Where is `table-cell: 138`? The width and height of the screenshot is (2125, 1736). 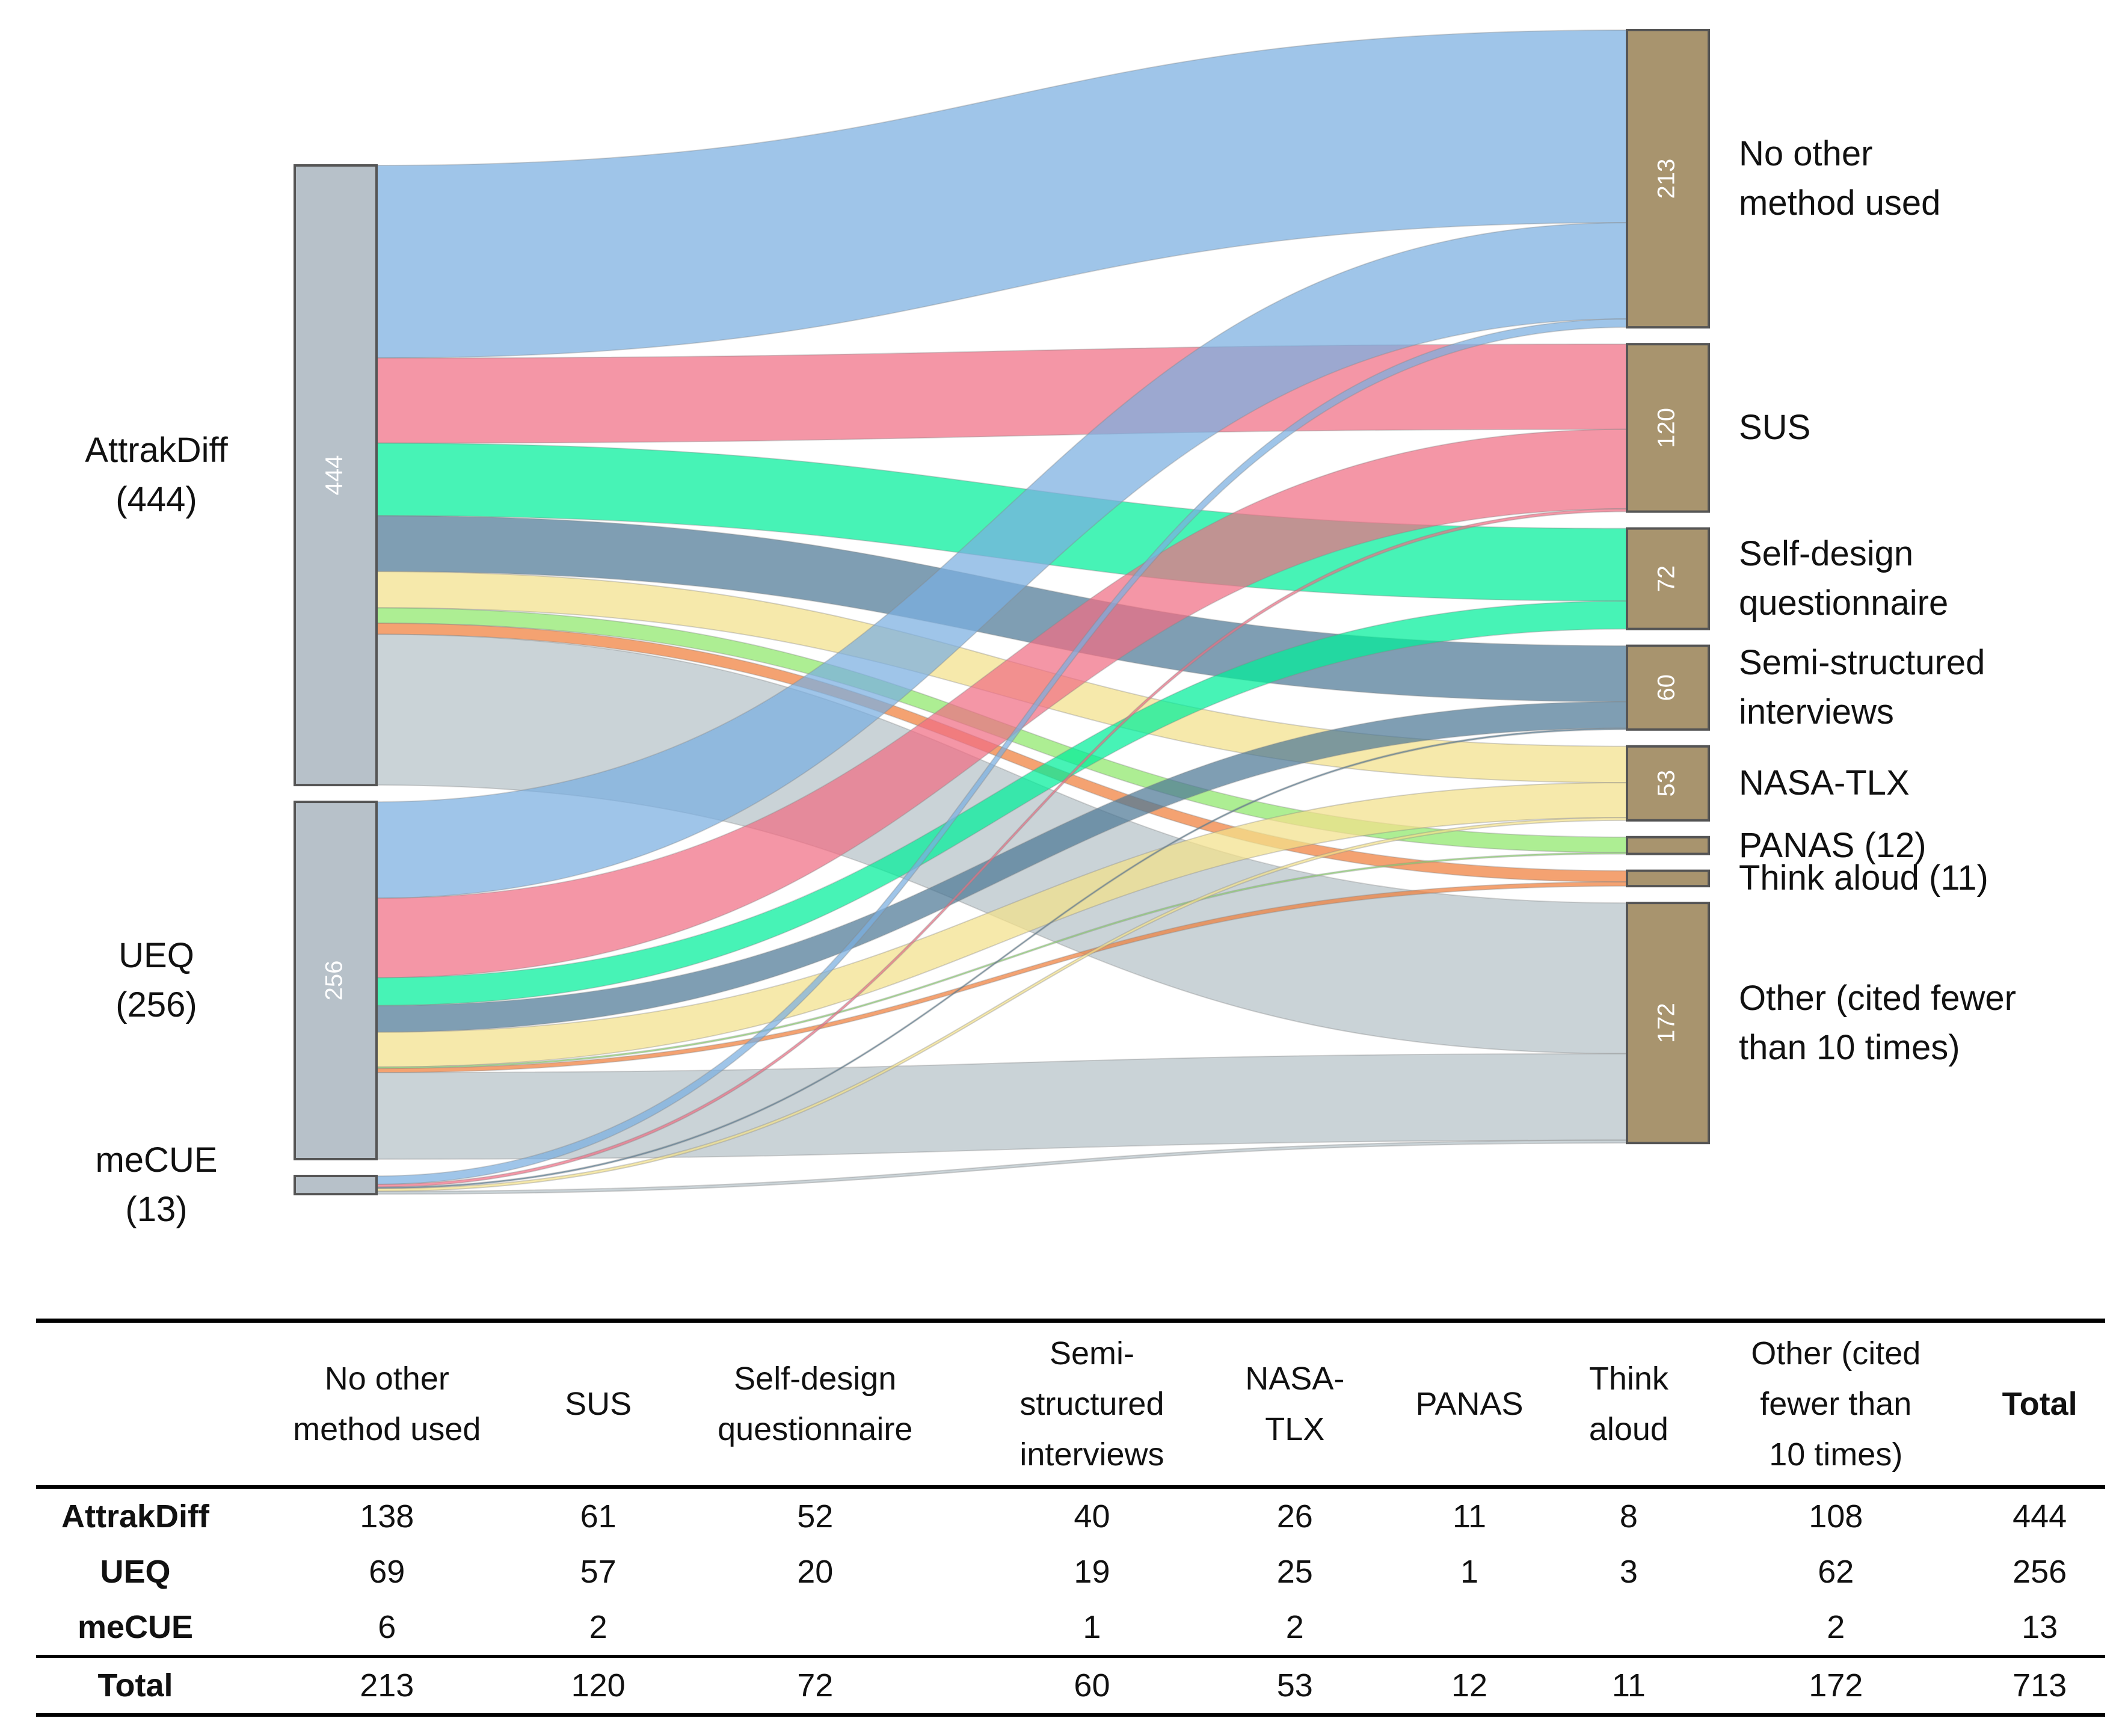 table-cell: 138 is located at coordinates (387, 1516).